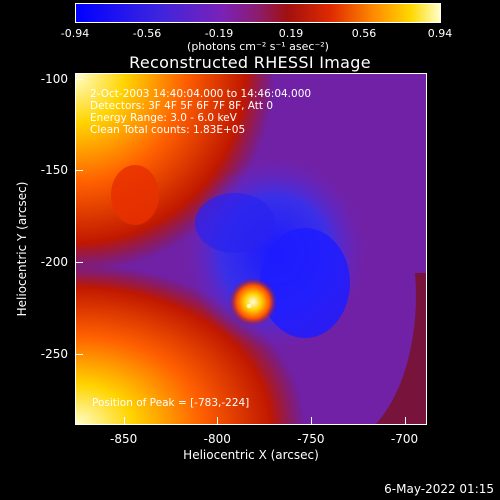  What do you see at coordinates (258, 46) in the screenshot?
I see `colorbar-unit: (photons cm⁻² s⁻¹ asec⁻²)` at bounding box center [258, 46].